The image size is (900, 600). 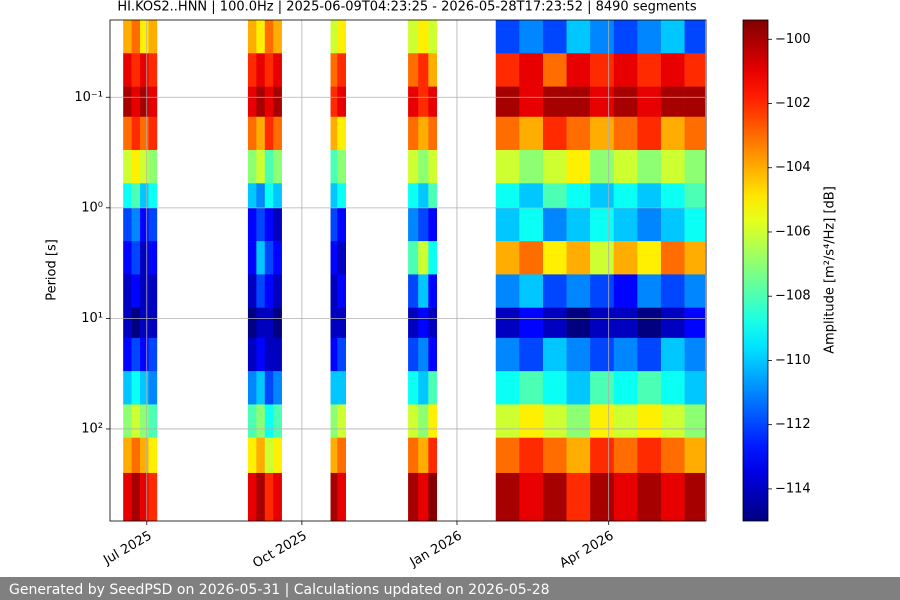 What do you see at coordinates (755, 270) in the screenshot?
I see `colorbar` at bounding box center [755, 270].